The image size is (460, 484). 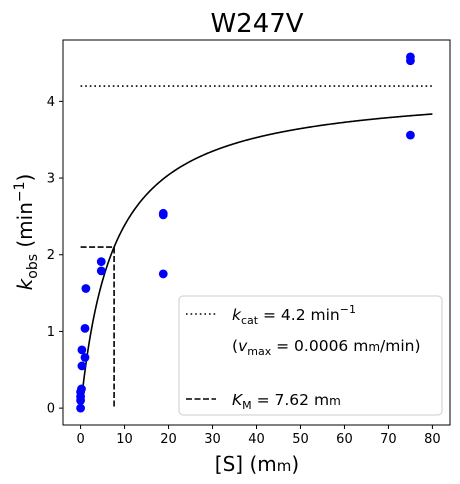 What do you see at coordinates (51, 332) in the screenshot?
I see `y-tick-label: 1` at bounding box center [51, 332].